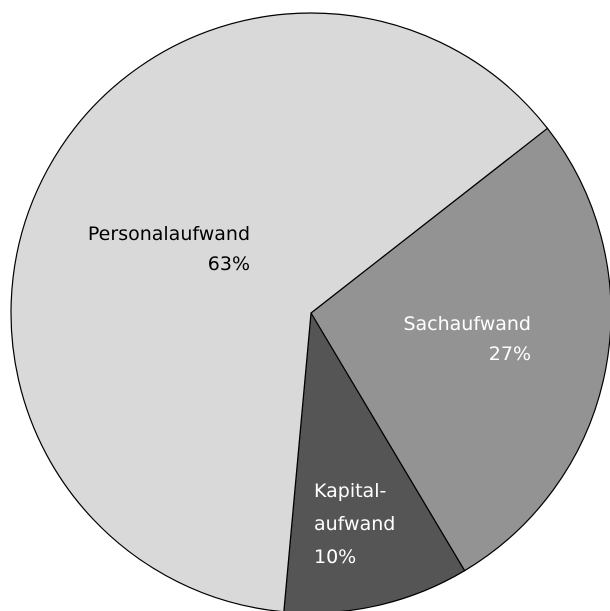  What do you see at coordinates (374, 461) in the screenshot?
I see `pie-slice` at bounding box center [374, 461].